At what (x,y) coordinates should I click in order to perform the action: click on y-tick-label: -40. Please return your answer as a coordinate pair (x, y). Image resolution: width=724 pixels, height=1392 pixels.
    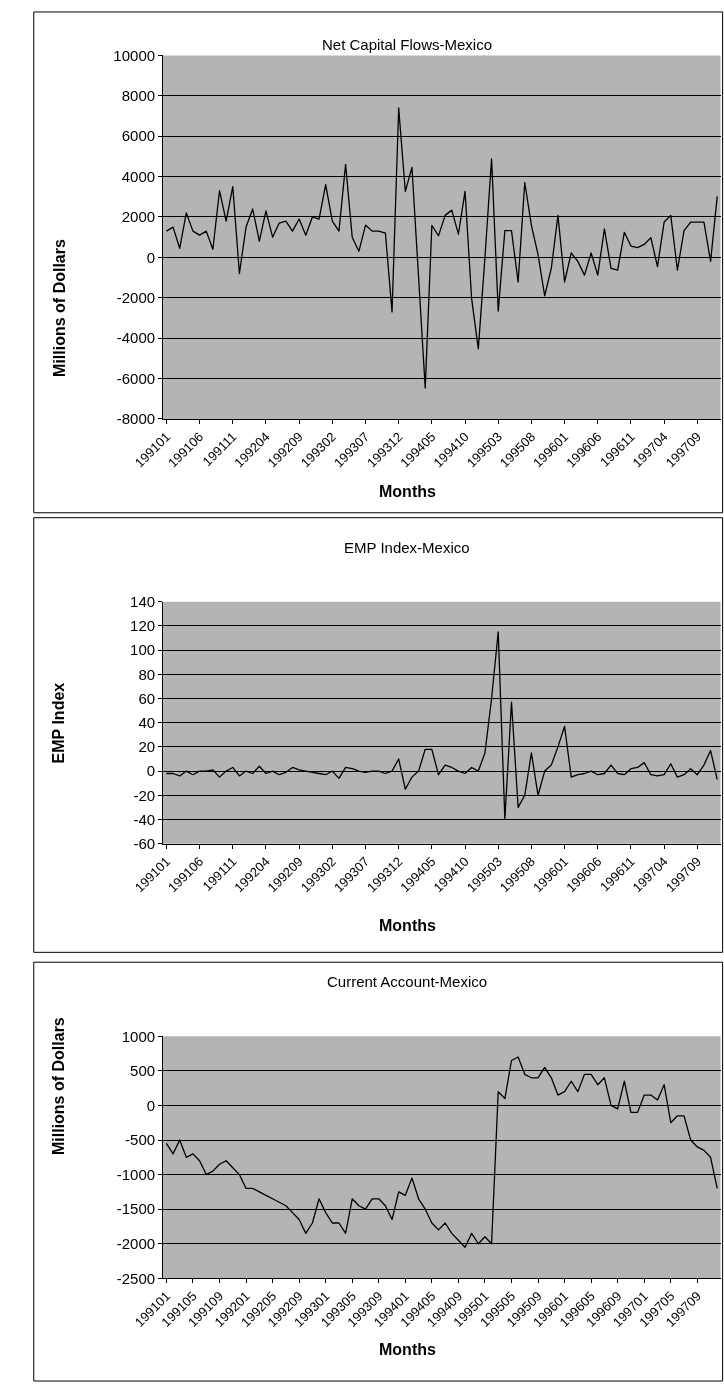
    Looking at the image, I should click on (144, 819).